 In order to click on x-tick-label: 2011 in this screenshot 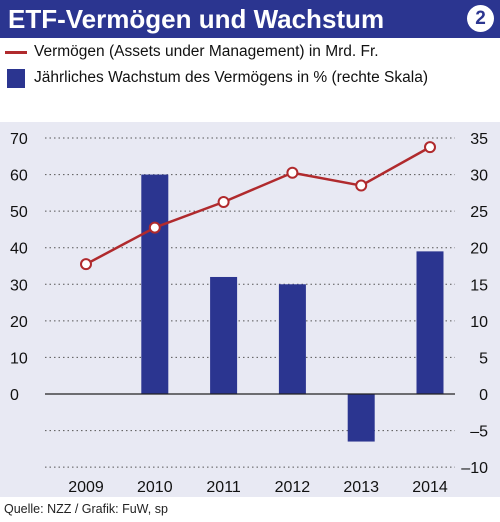, I will do `click(223, 487)`.